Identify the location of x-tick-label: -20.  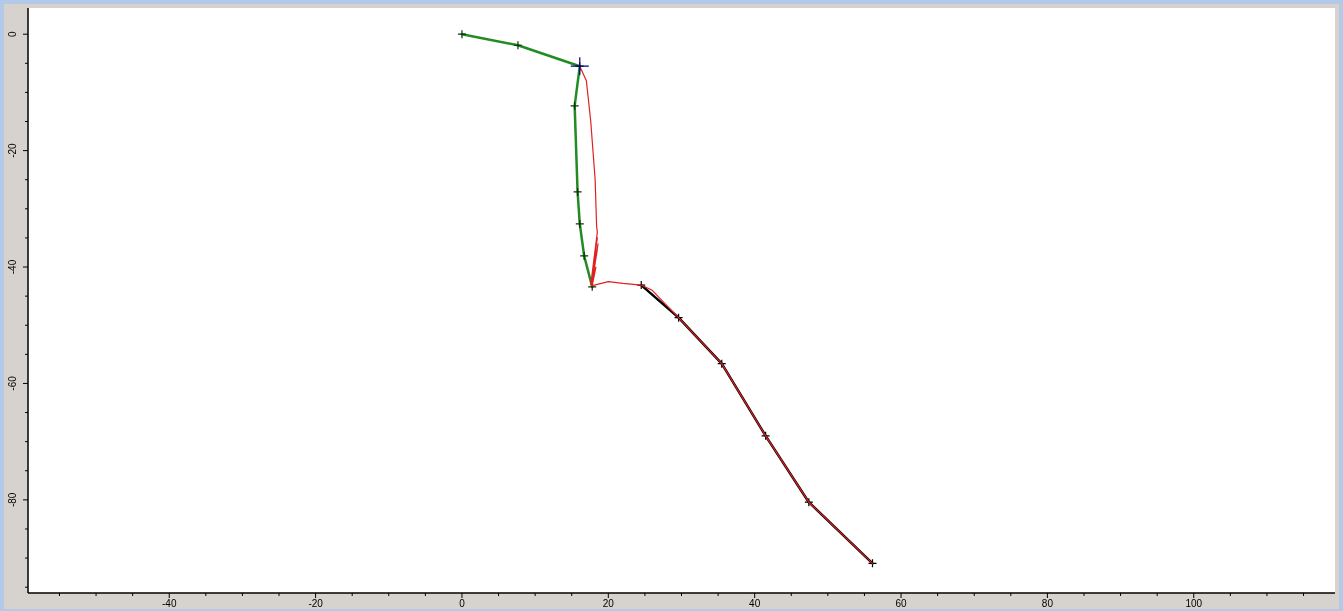
(316, 603).